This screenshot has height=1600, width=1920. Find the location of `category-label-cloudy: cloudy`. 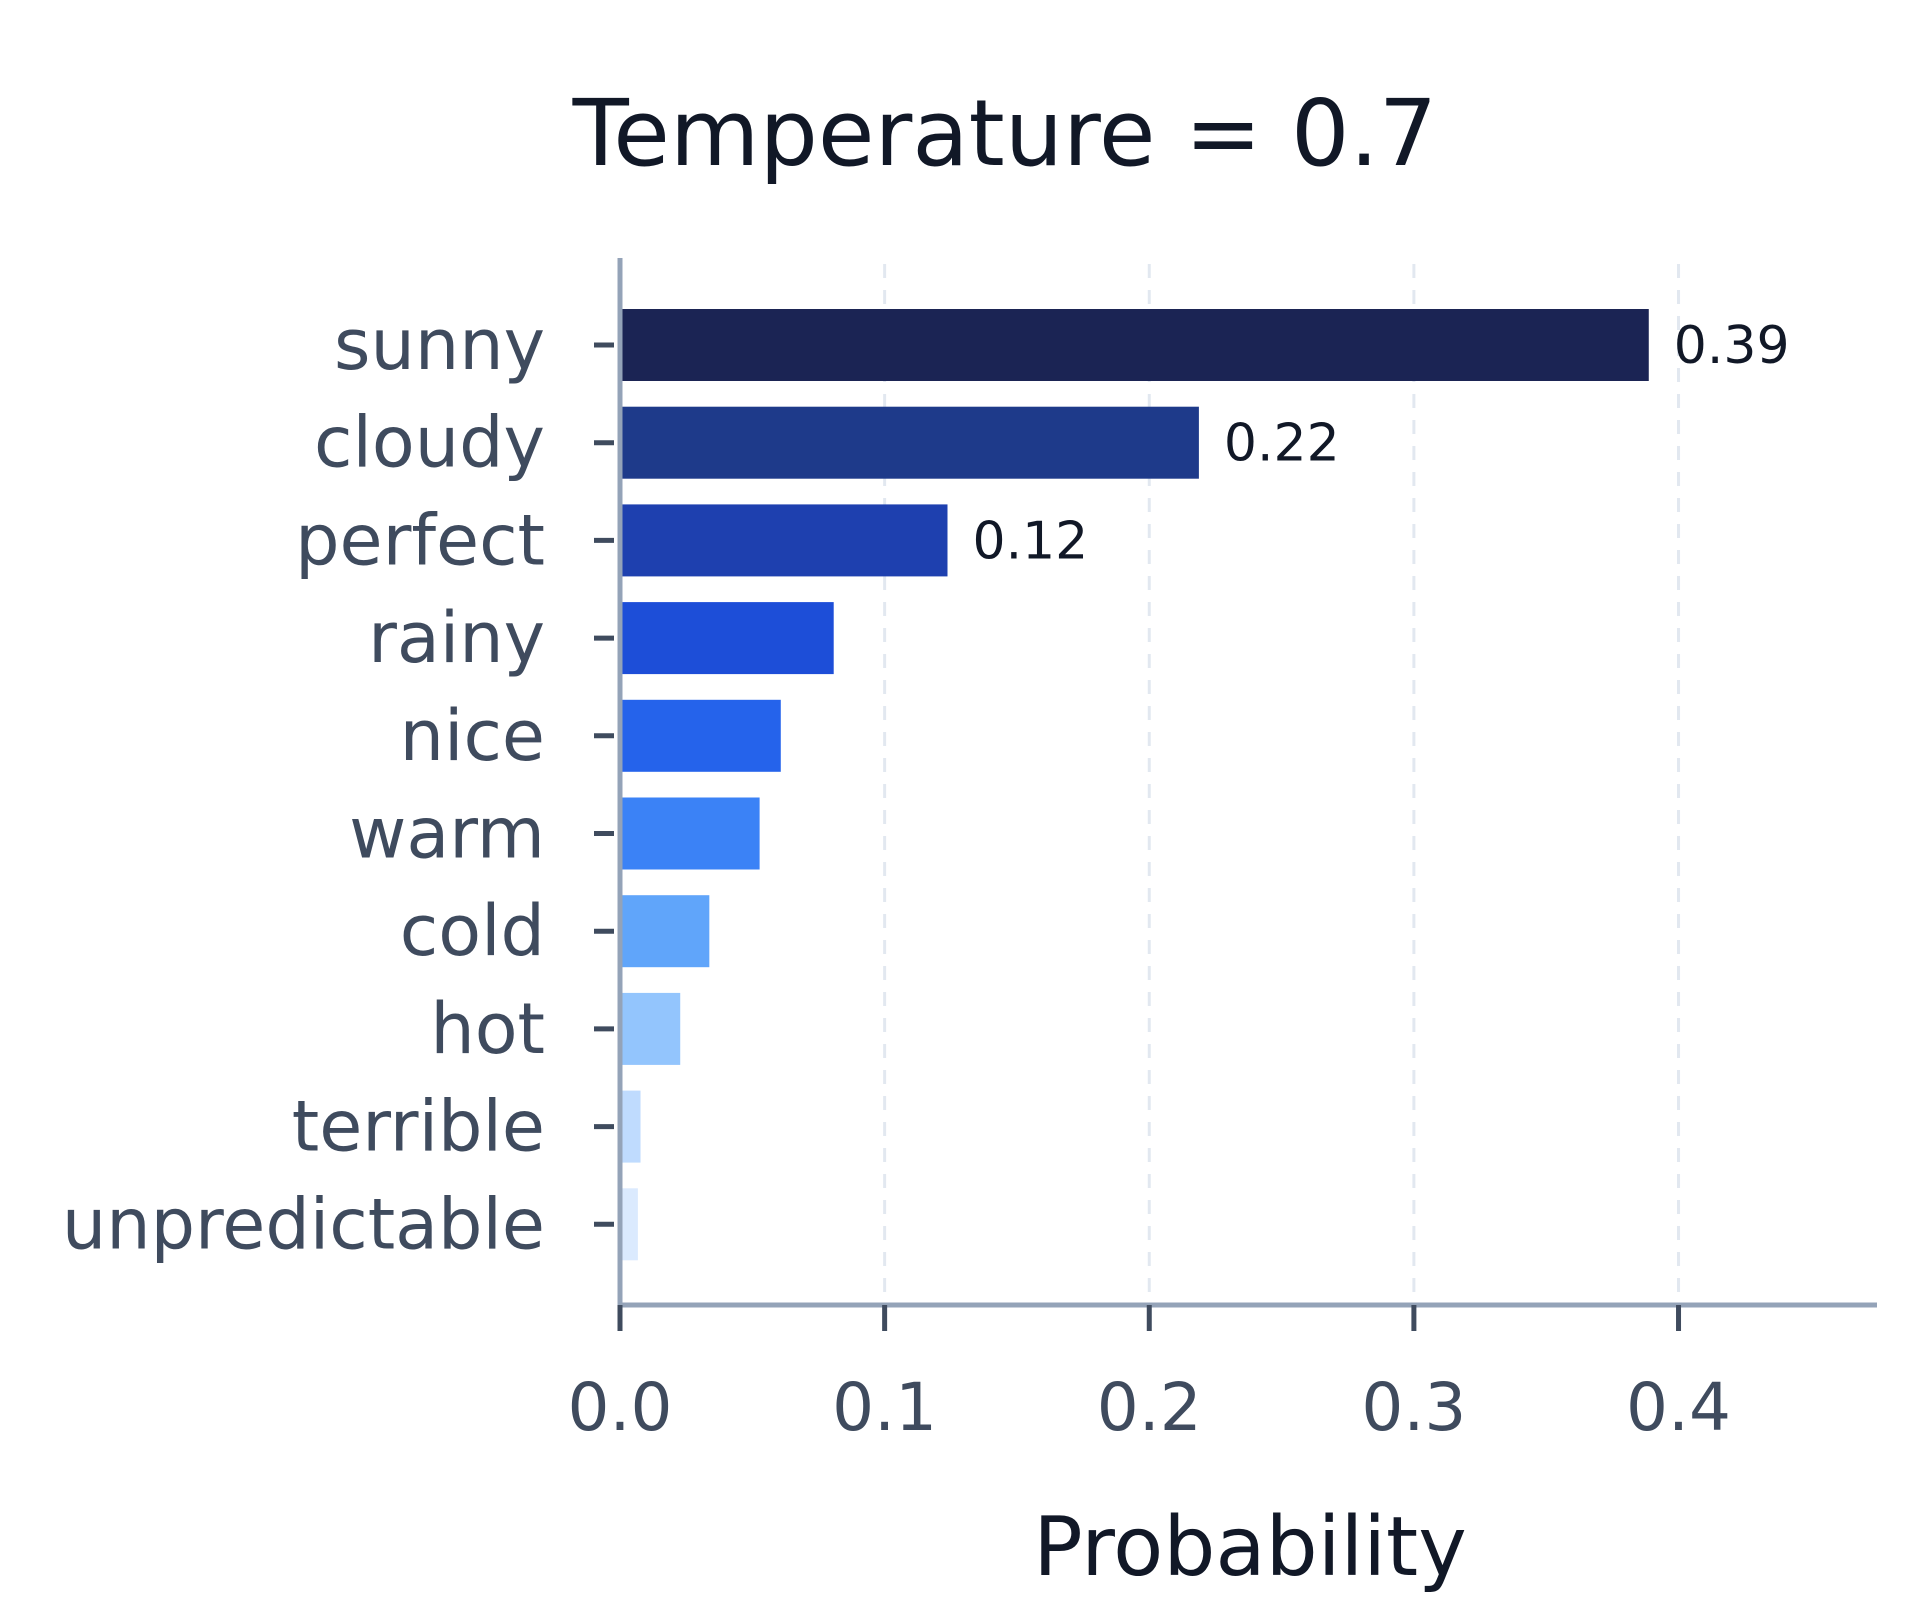

category-label-cloudy: cloudy is located at coordinates (429, 443).